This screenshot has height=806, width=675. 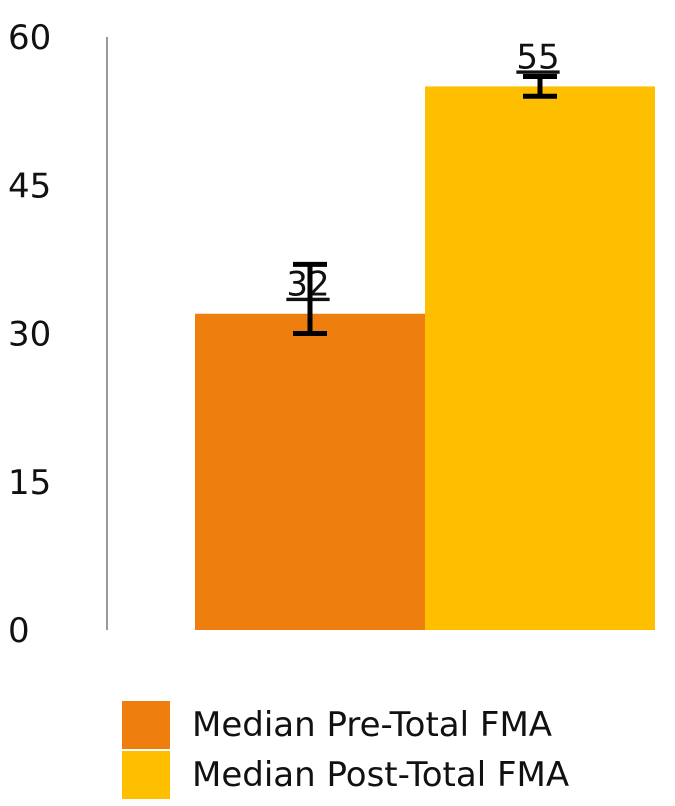 I want to click on y-tick-label: 15, so click(x=29, y=483).